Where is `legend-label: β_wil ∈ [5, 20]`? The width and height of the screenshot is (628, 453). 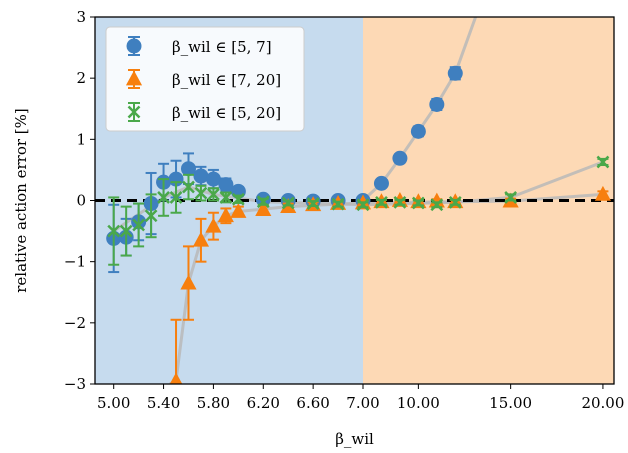 legend-label: β_wil ∈ [5, 20] is located at coordinates (226, 113).